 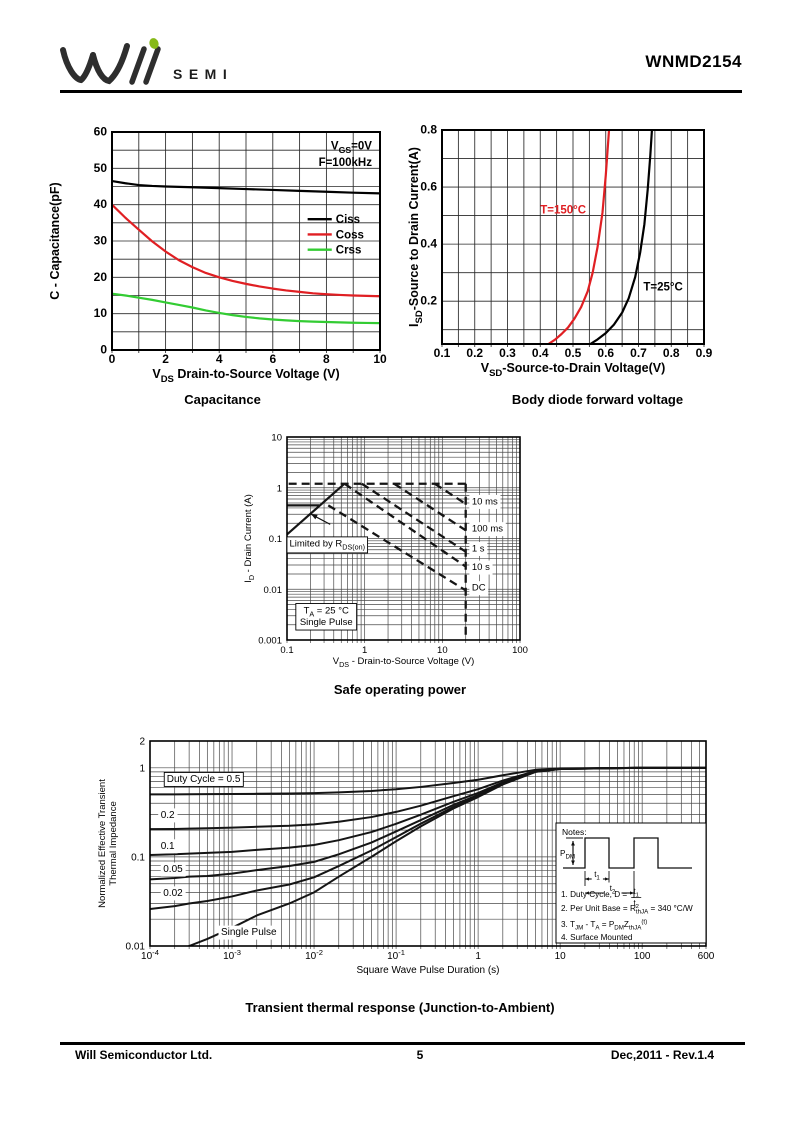 I want to click on svg-text: 600, so click(x=706, y=956).